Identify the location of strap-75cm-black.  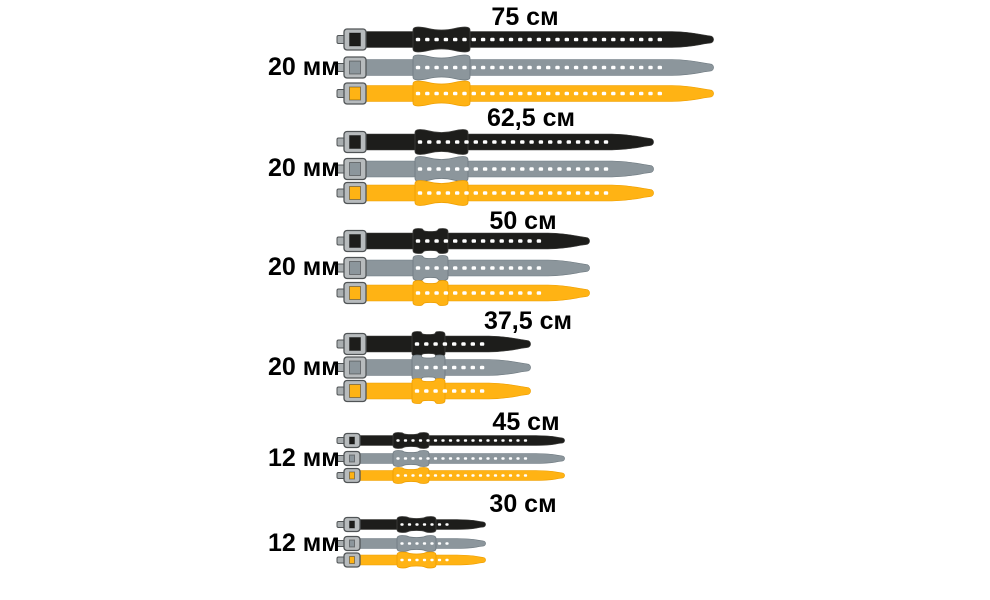
(525, 39).